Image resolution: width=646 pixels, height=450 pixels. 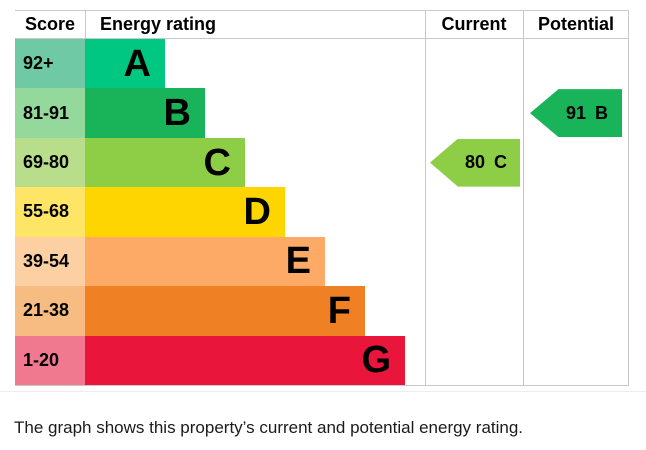 What do you see at coordinates (322, 38) in the screenshot?
I see `grid-line-header-bottom` at bounding box center [322, 38].